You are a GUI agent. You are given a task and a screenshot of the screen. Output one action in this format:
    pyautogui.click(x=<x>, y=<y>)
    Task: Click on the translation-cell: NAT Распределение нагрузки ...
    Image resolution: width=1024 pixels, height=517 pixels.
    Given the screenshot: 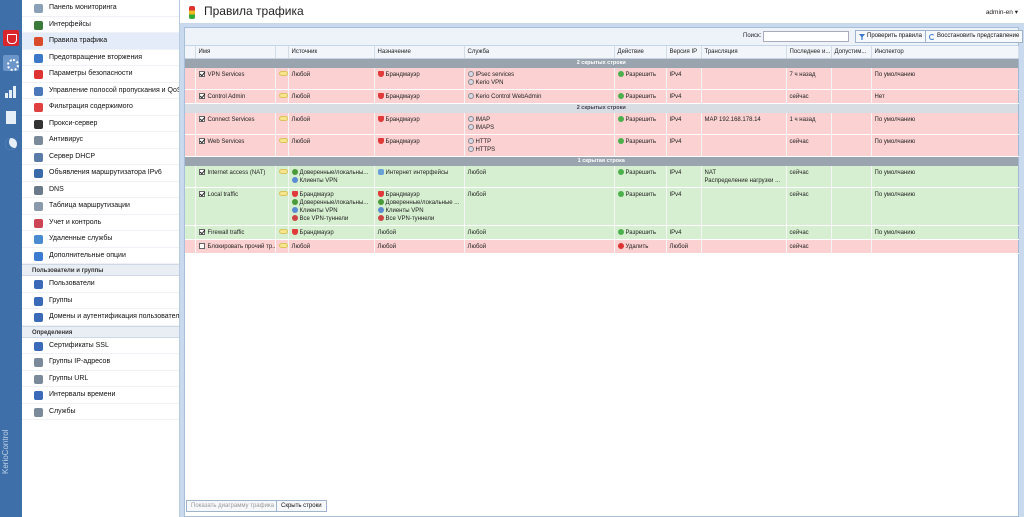 What is the action you would take?
    pyautogui.click(x=744, y=176)
    